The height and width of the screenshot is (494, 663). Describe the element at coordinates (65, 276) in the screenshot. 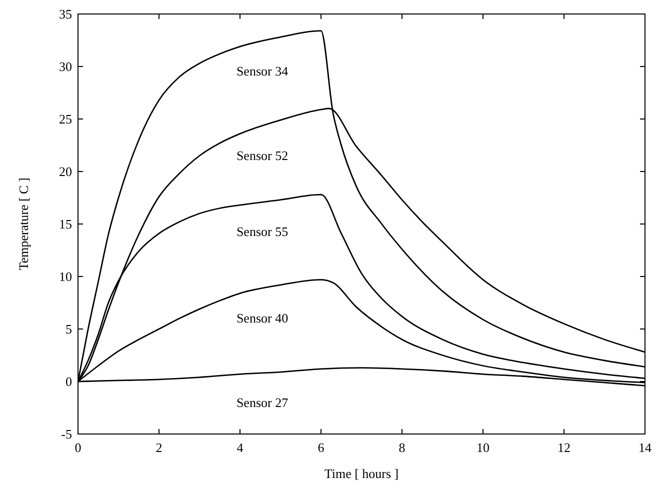

I see `y-tick-label: 10` at that location.